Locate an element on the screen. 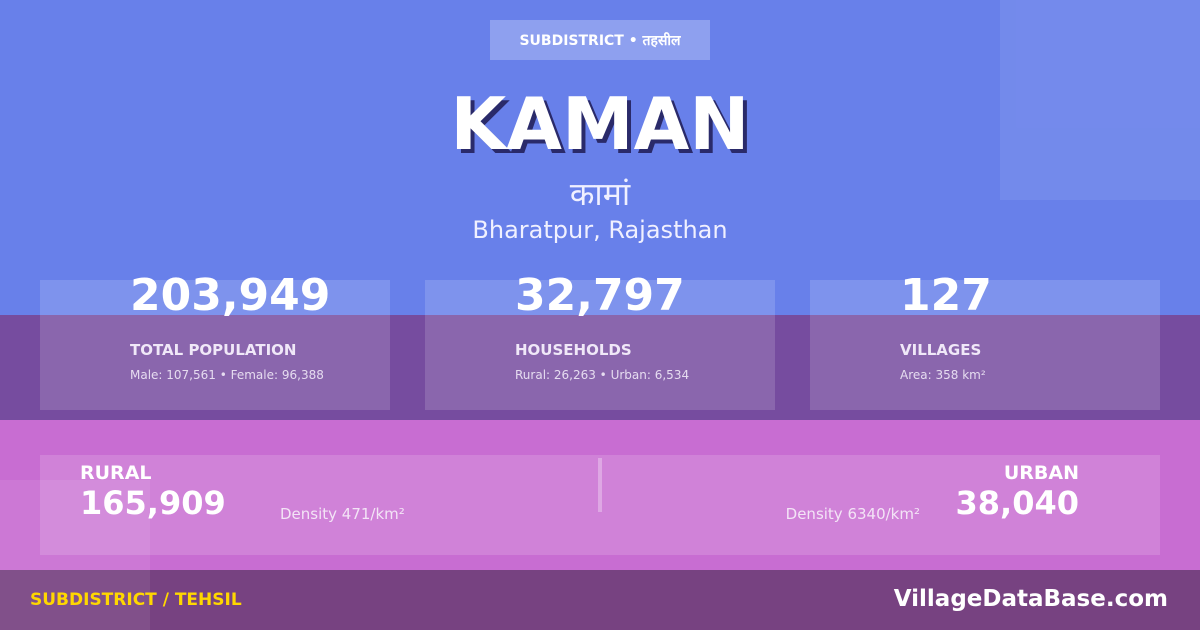 The image size is (1200, 630). page-title: KAMAN is located at coordinates (600, 124).